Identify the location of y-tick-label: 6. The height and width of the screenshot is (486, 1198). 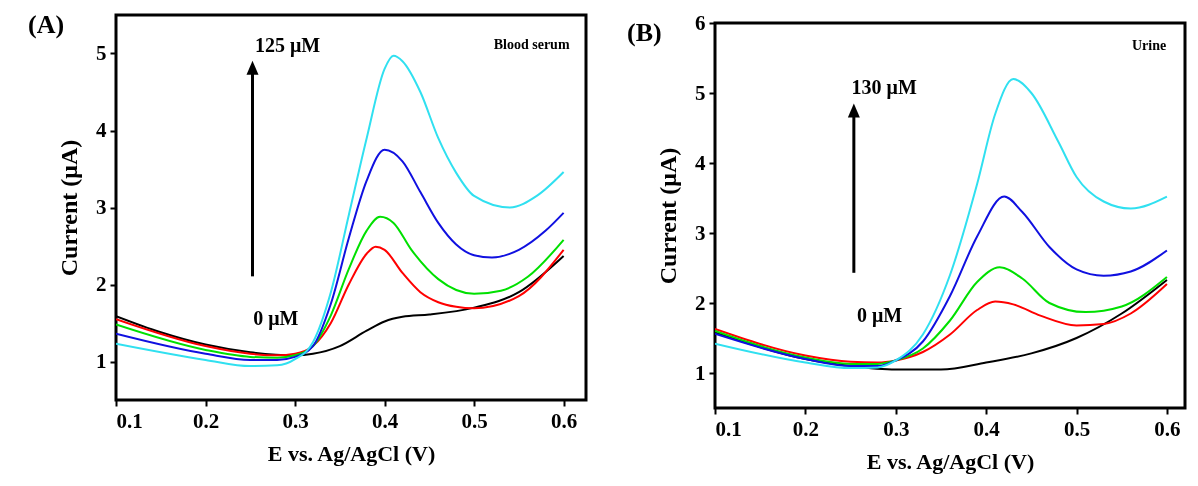
(700, 22).